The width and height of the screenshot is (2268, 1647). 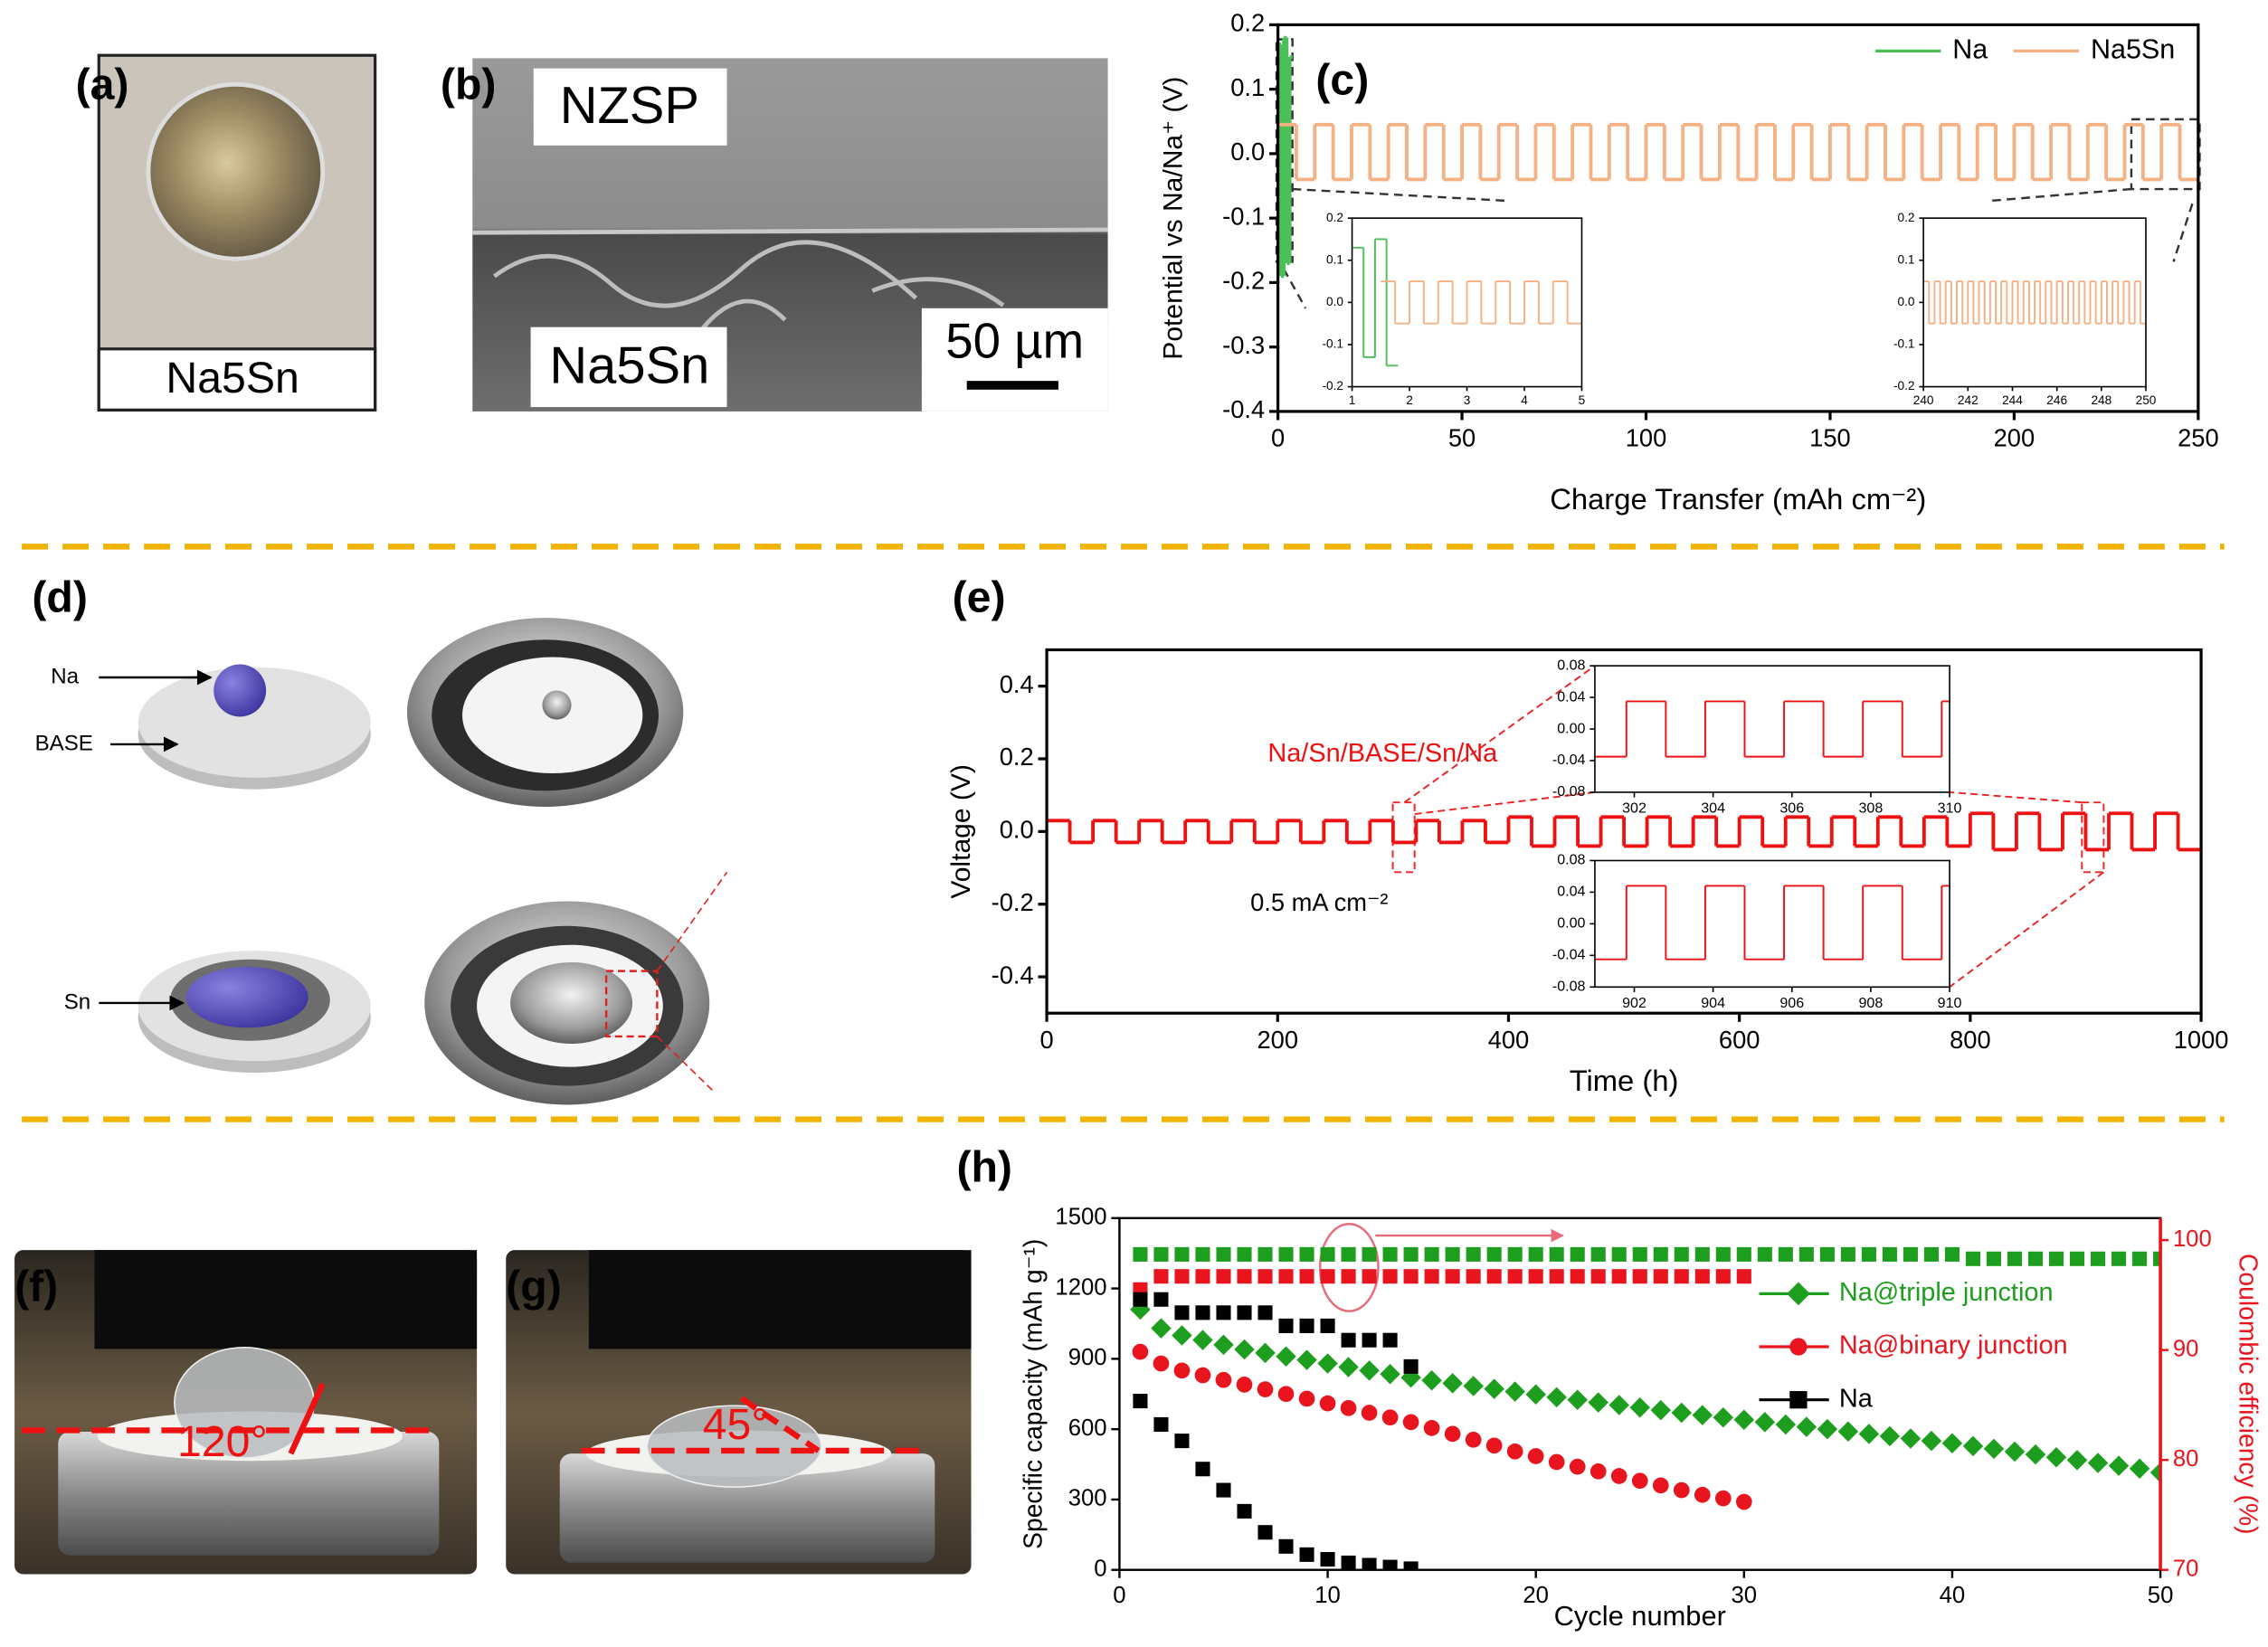 What do you see at coordinates (1453, 309) in the screenshot?
I see `chart: 1 2 3 4 5 -0.2 -0.1 0.0 0.1 0.2` at bounding box center [1453, 309].